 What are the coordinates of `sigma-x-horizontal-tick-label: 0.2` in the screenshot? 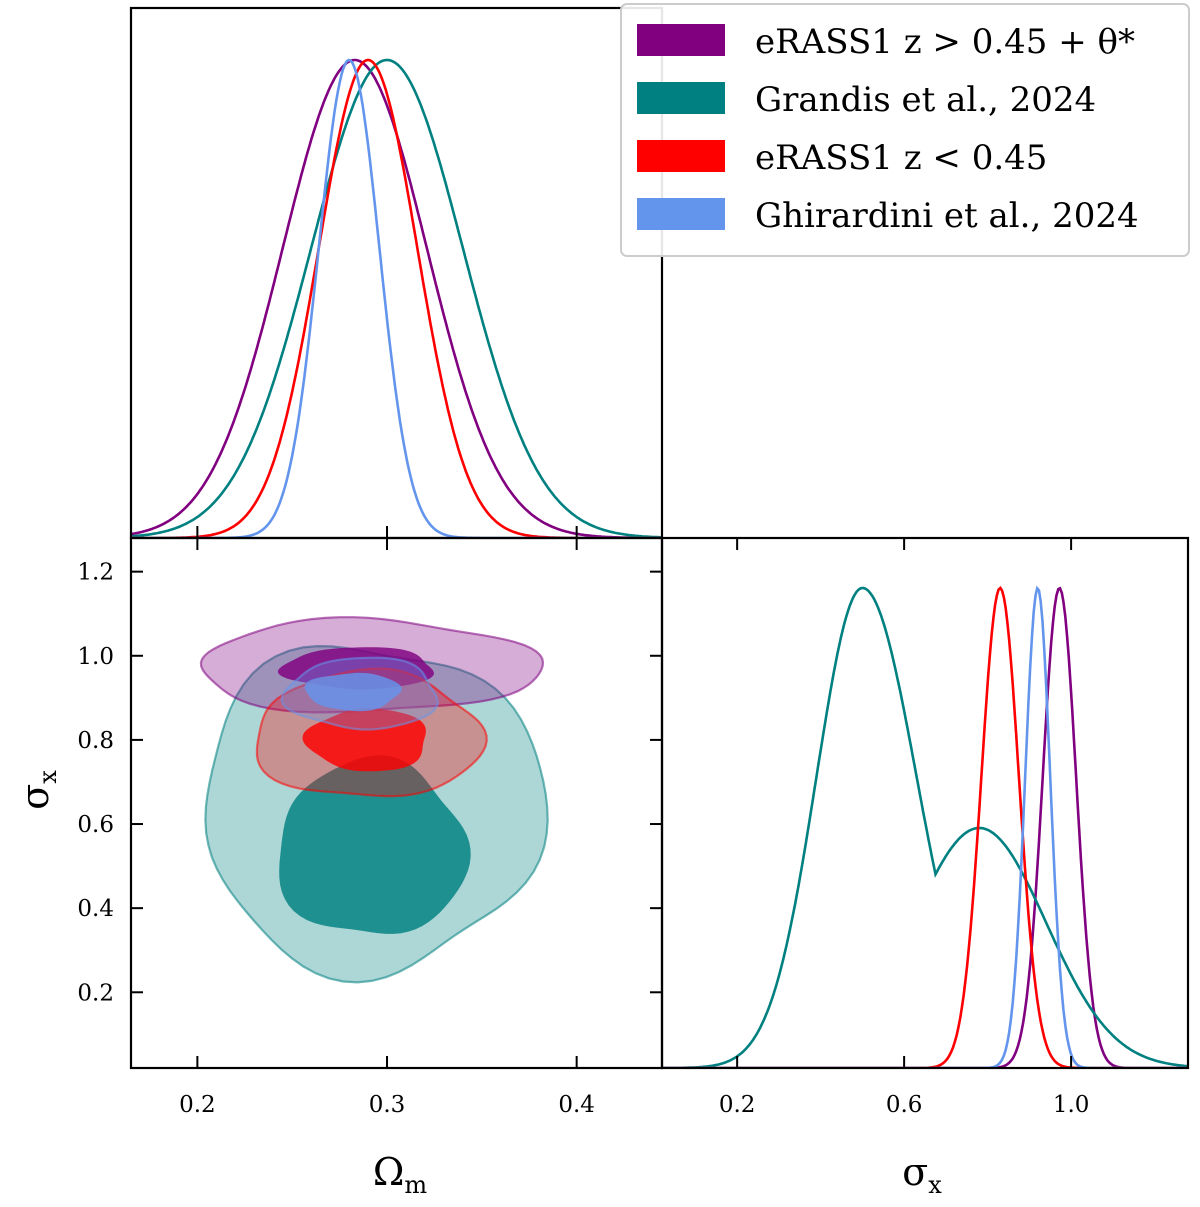 It's located at (737, 1105).